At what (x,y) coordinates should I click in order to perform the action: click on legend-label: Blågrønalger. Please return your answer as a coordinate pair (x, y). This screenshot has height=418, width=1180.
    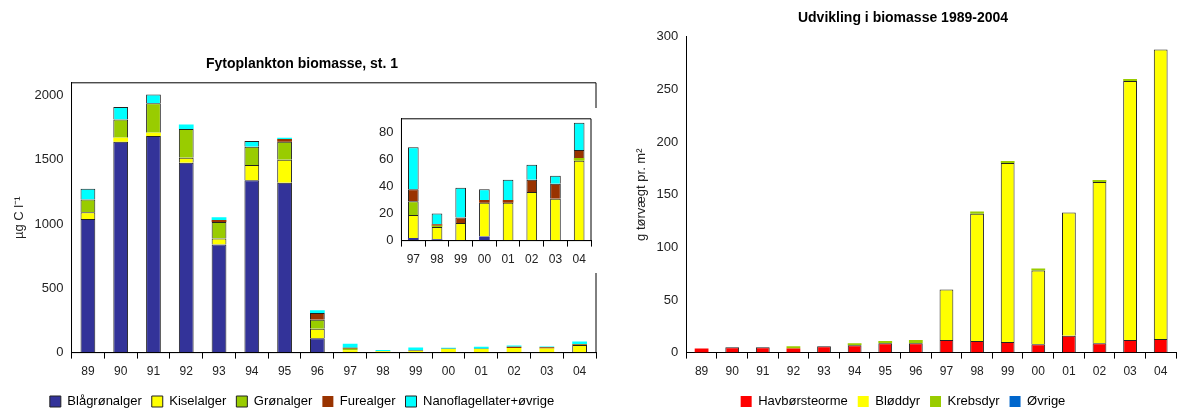
    Looking at the image, I should click on (105, 401).